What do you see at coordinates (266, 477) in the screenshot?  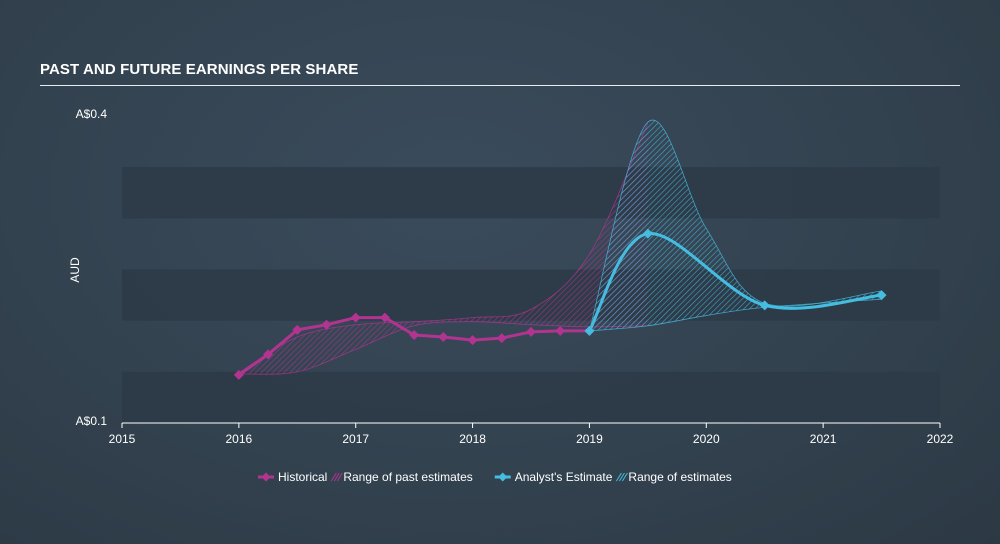 I see `legend-marker-historical` at bounding box center [266, 477].